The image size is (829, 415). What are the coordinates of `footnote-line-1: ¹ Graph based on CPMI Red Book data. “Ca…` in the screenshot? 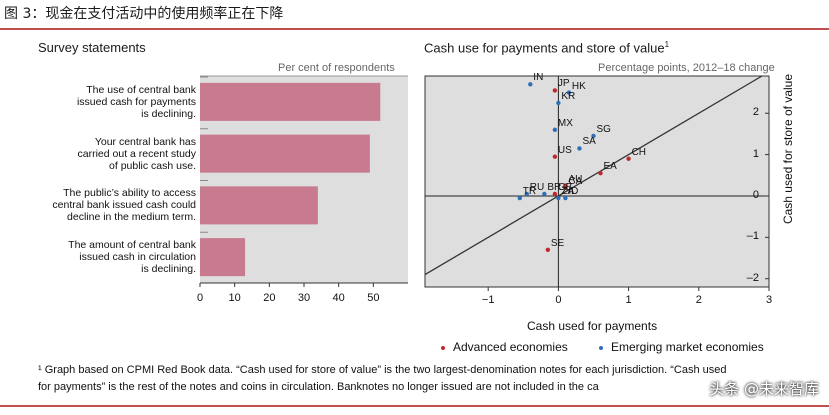 It's located at (382, 370).